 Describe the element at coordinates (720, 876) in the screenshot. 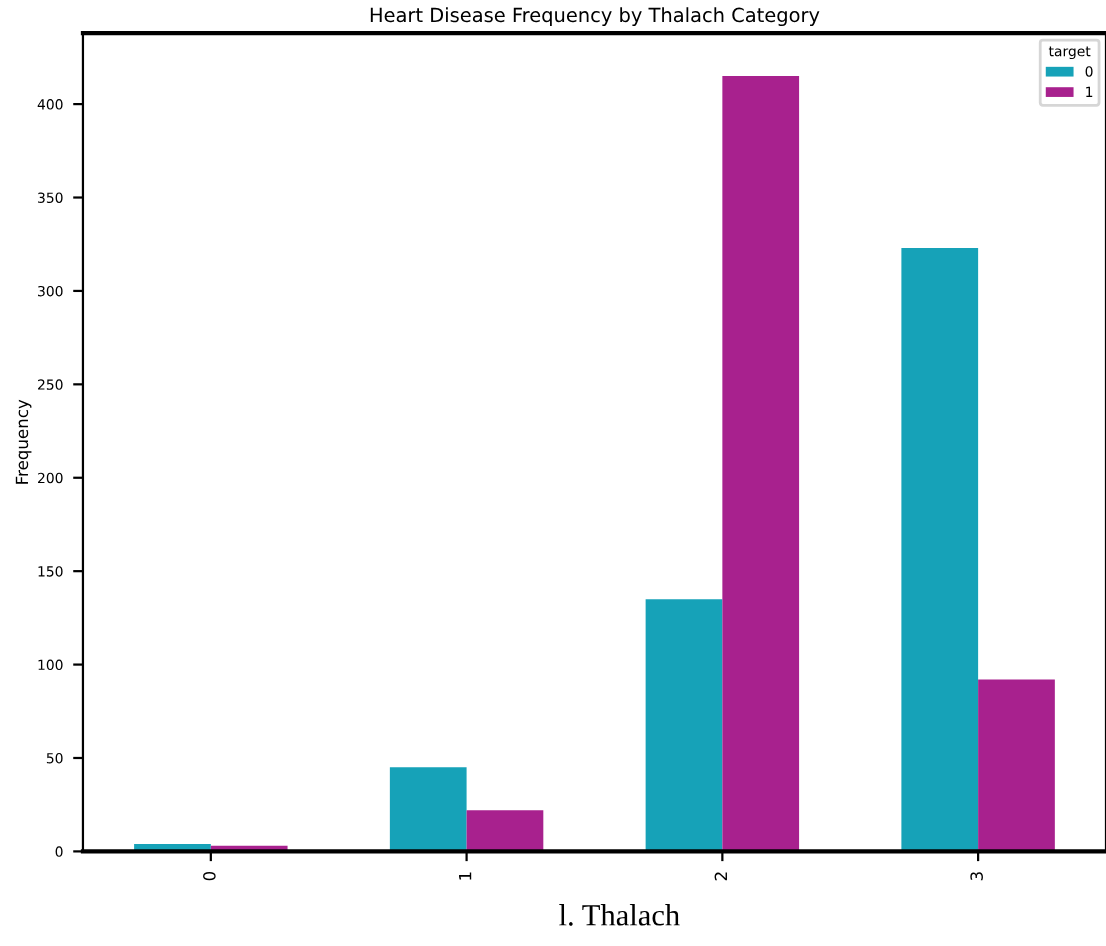

I see `x-tick-label: 2` at that location.